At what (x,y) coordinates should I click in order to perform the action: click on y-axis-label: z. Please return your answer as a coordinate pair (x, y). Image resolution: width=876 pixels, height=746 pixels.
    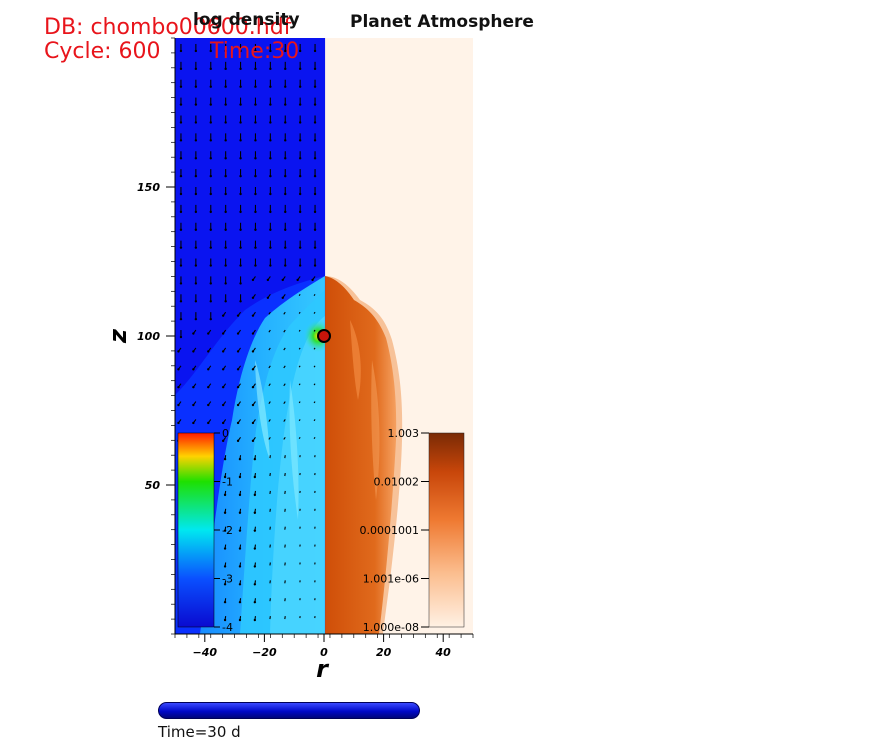
    Looking at the image, I should click on (118, 336).